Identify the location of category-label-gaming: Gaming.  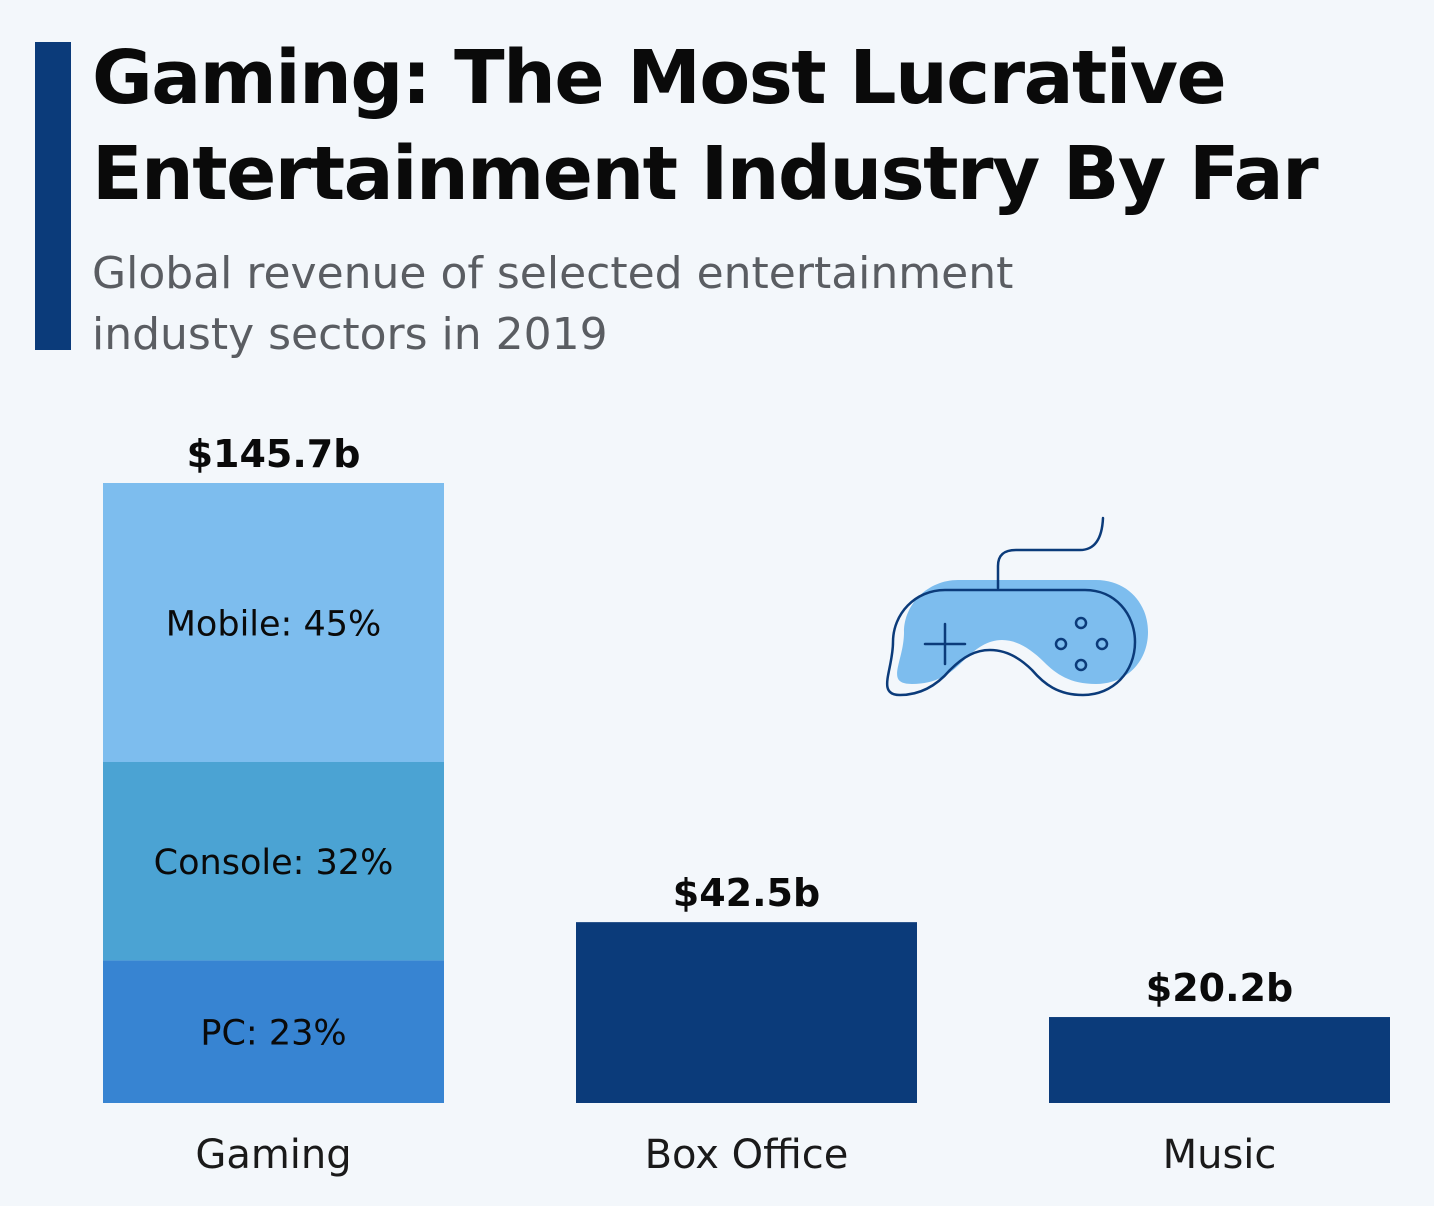
(273, 1155).